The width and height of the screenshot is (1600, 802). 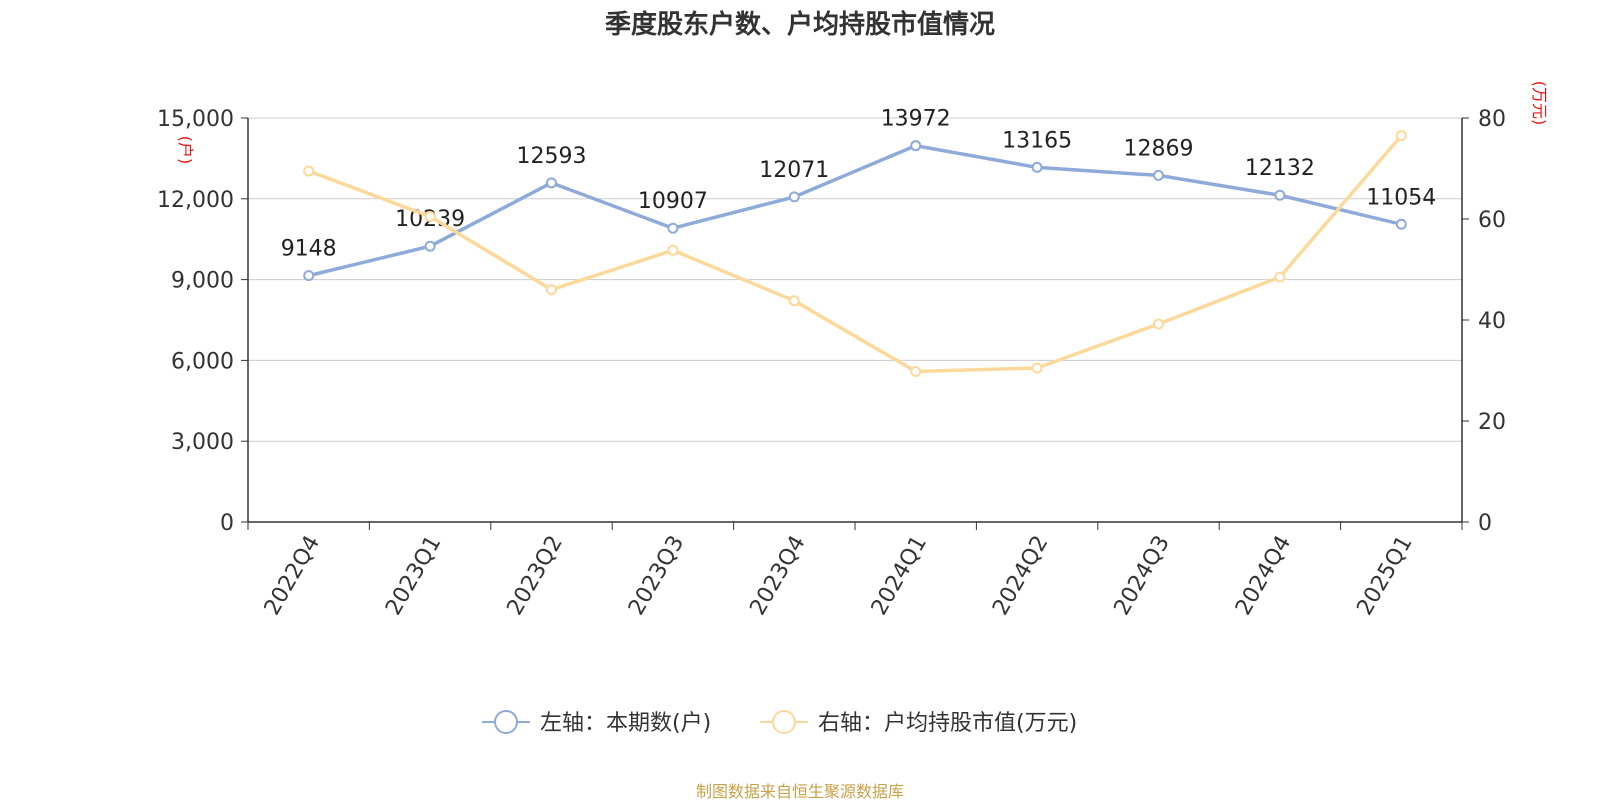 What do you see at coordinates (202, 361) in the screenshot?
I see `y-left-tick-label: 6,000` at bounding box center [202, 361].